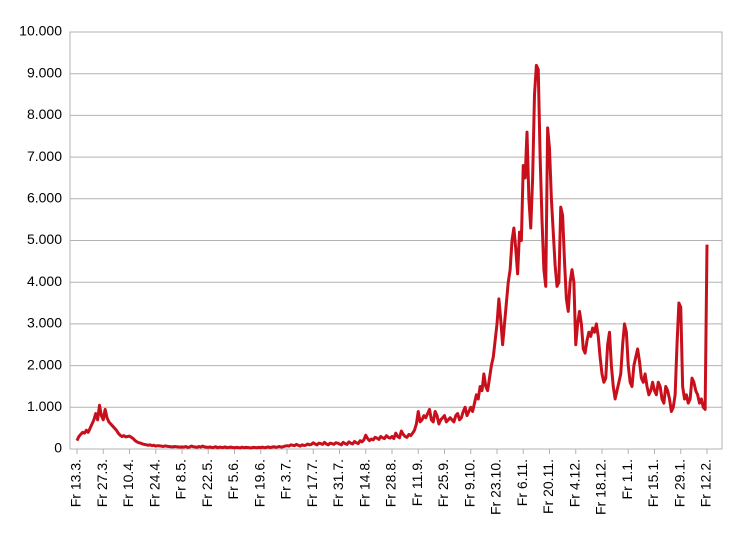  What do you see at coordinates (44, 323) in the screenshot?
I see `y-tick-label: 3.000` at bounding box center [44, 323].